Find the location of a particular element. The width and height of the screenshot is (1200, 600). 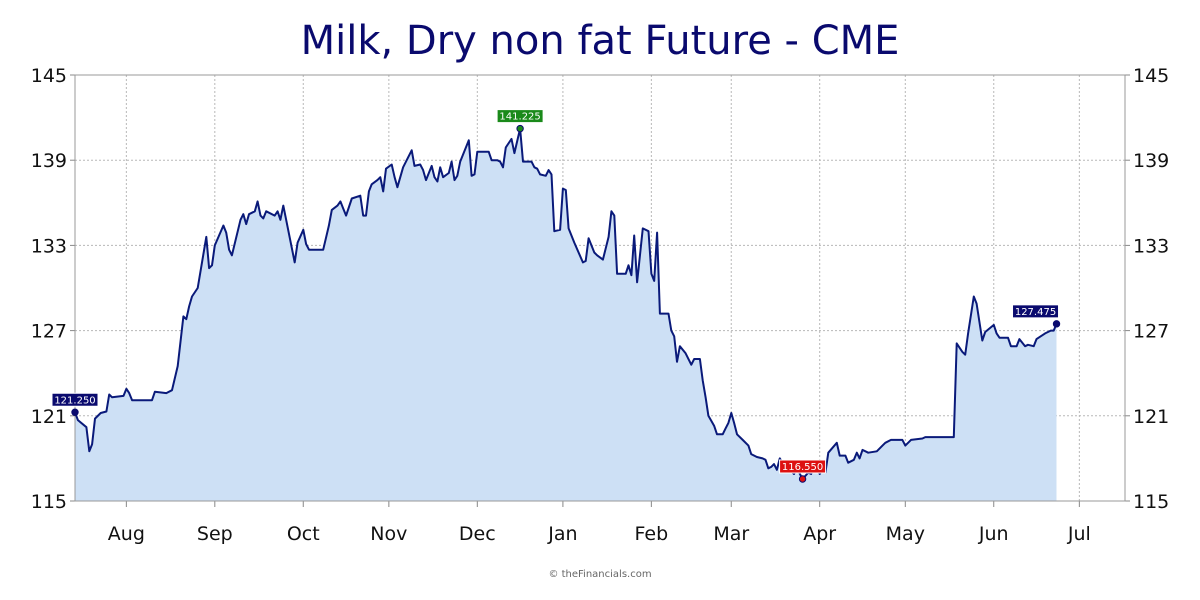

data-label-start-box is located at coordinates (75, 399).